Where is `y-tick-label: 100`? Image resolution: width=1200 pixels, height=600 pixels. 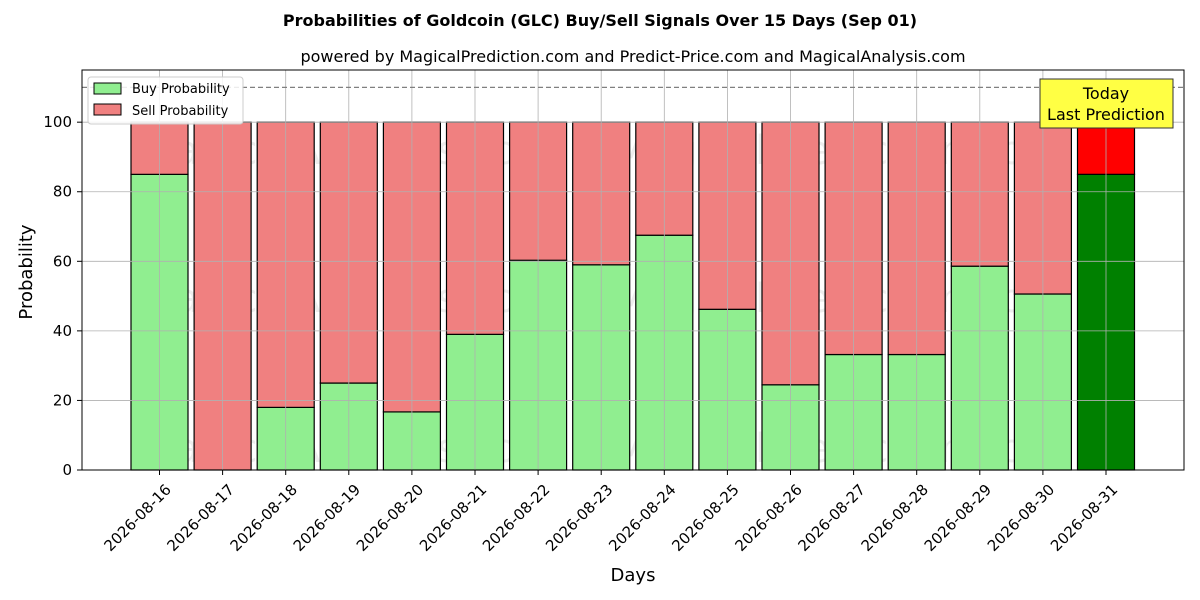
y-tick-label: 100 is located at coordinates (57, 122).